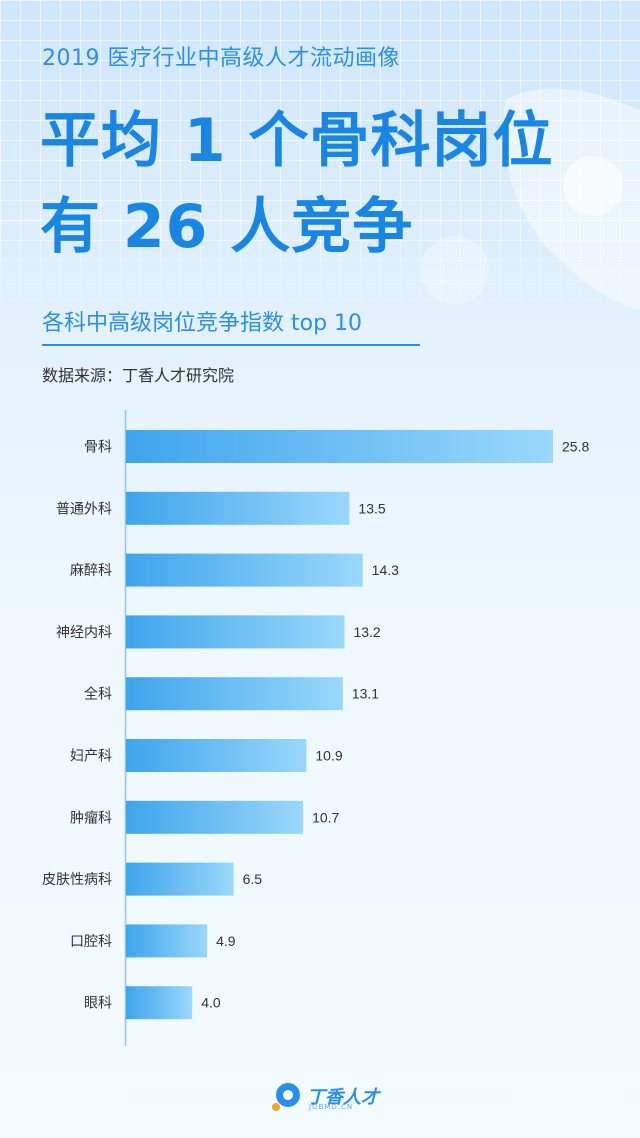 This screenshot has height=1138, width=640. What do you see at coordinates (325, 817) in the screenshot?
I see `value-label: 10.7` at bounding box center [325, 817].